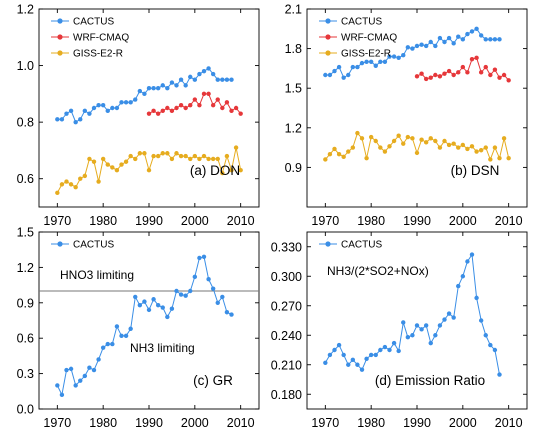 The width and height of the screenshot is (535, 437). What do you see at coordinates (417, 423) in the screenshot?
I see `x-tick-label: 1990` at bounding box center [417, 423].